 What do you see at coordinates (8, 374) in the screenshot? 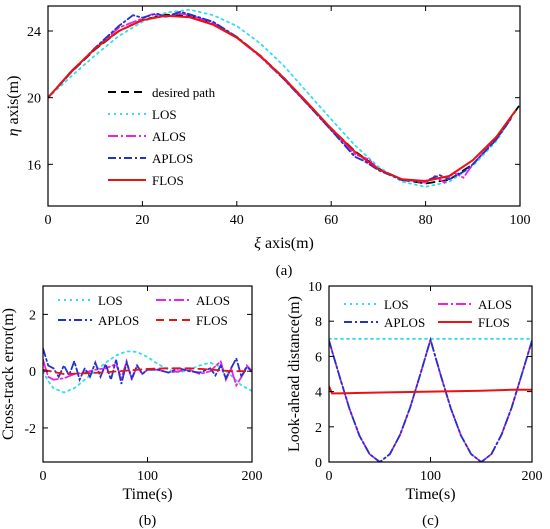
I see `y-axis-label: Cross-track error(m)` at bounding box center [8, 374].